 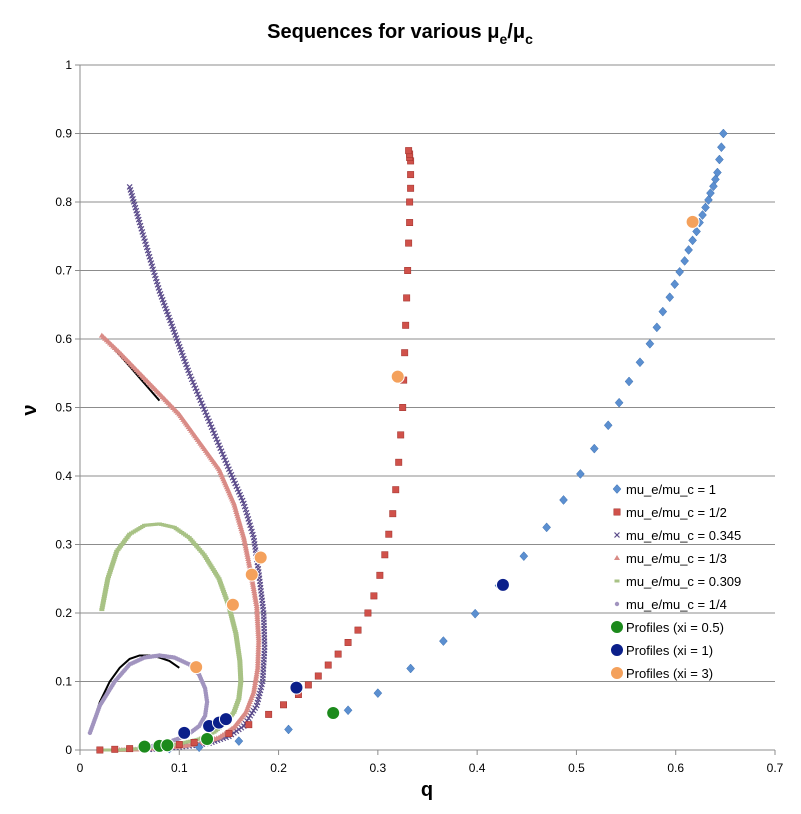 What do you see at coordinates (378, 768) in the screenshot?
I see `x-tick-label: 0.3` at bounding box center [378, 768].